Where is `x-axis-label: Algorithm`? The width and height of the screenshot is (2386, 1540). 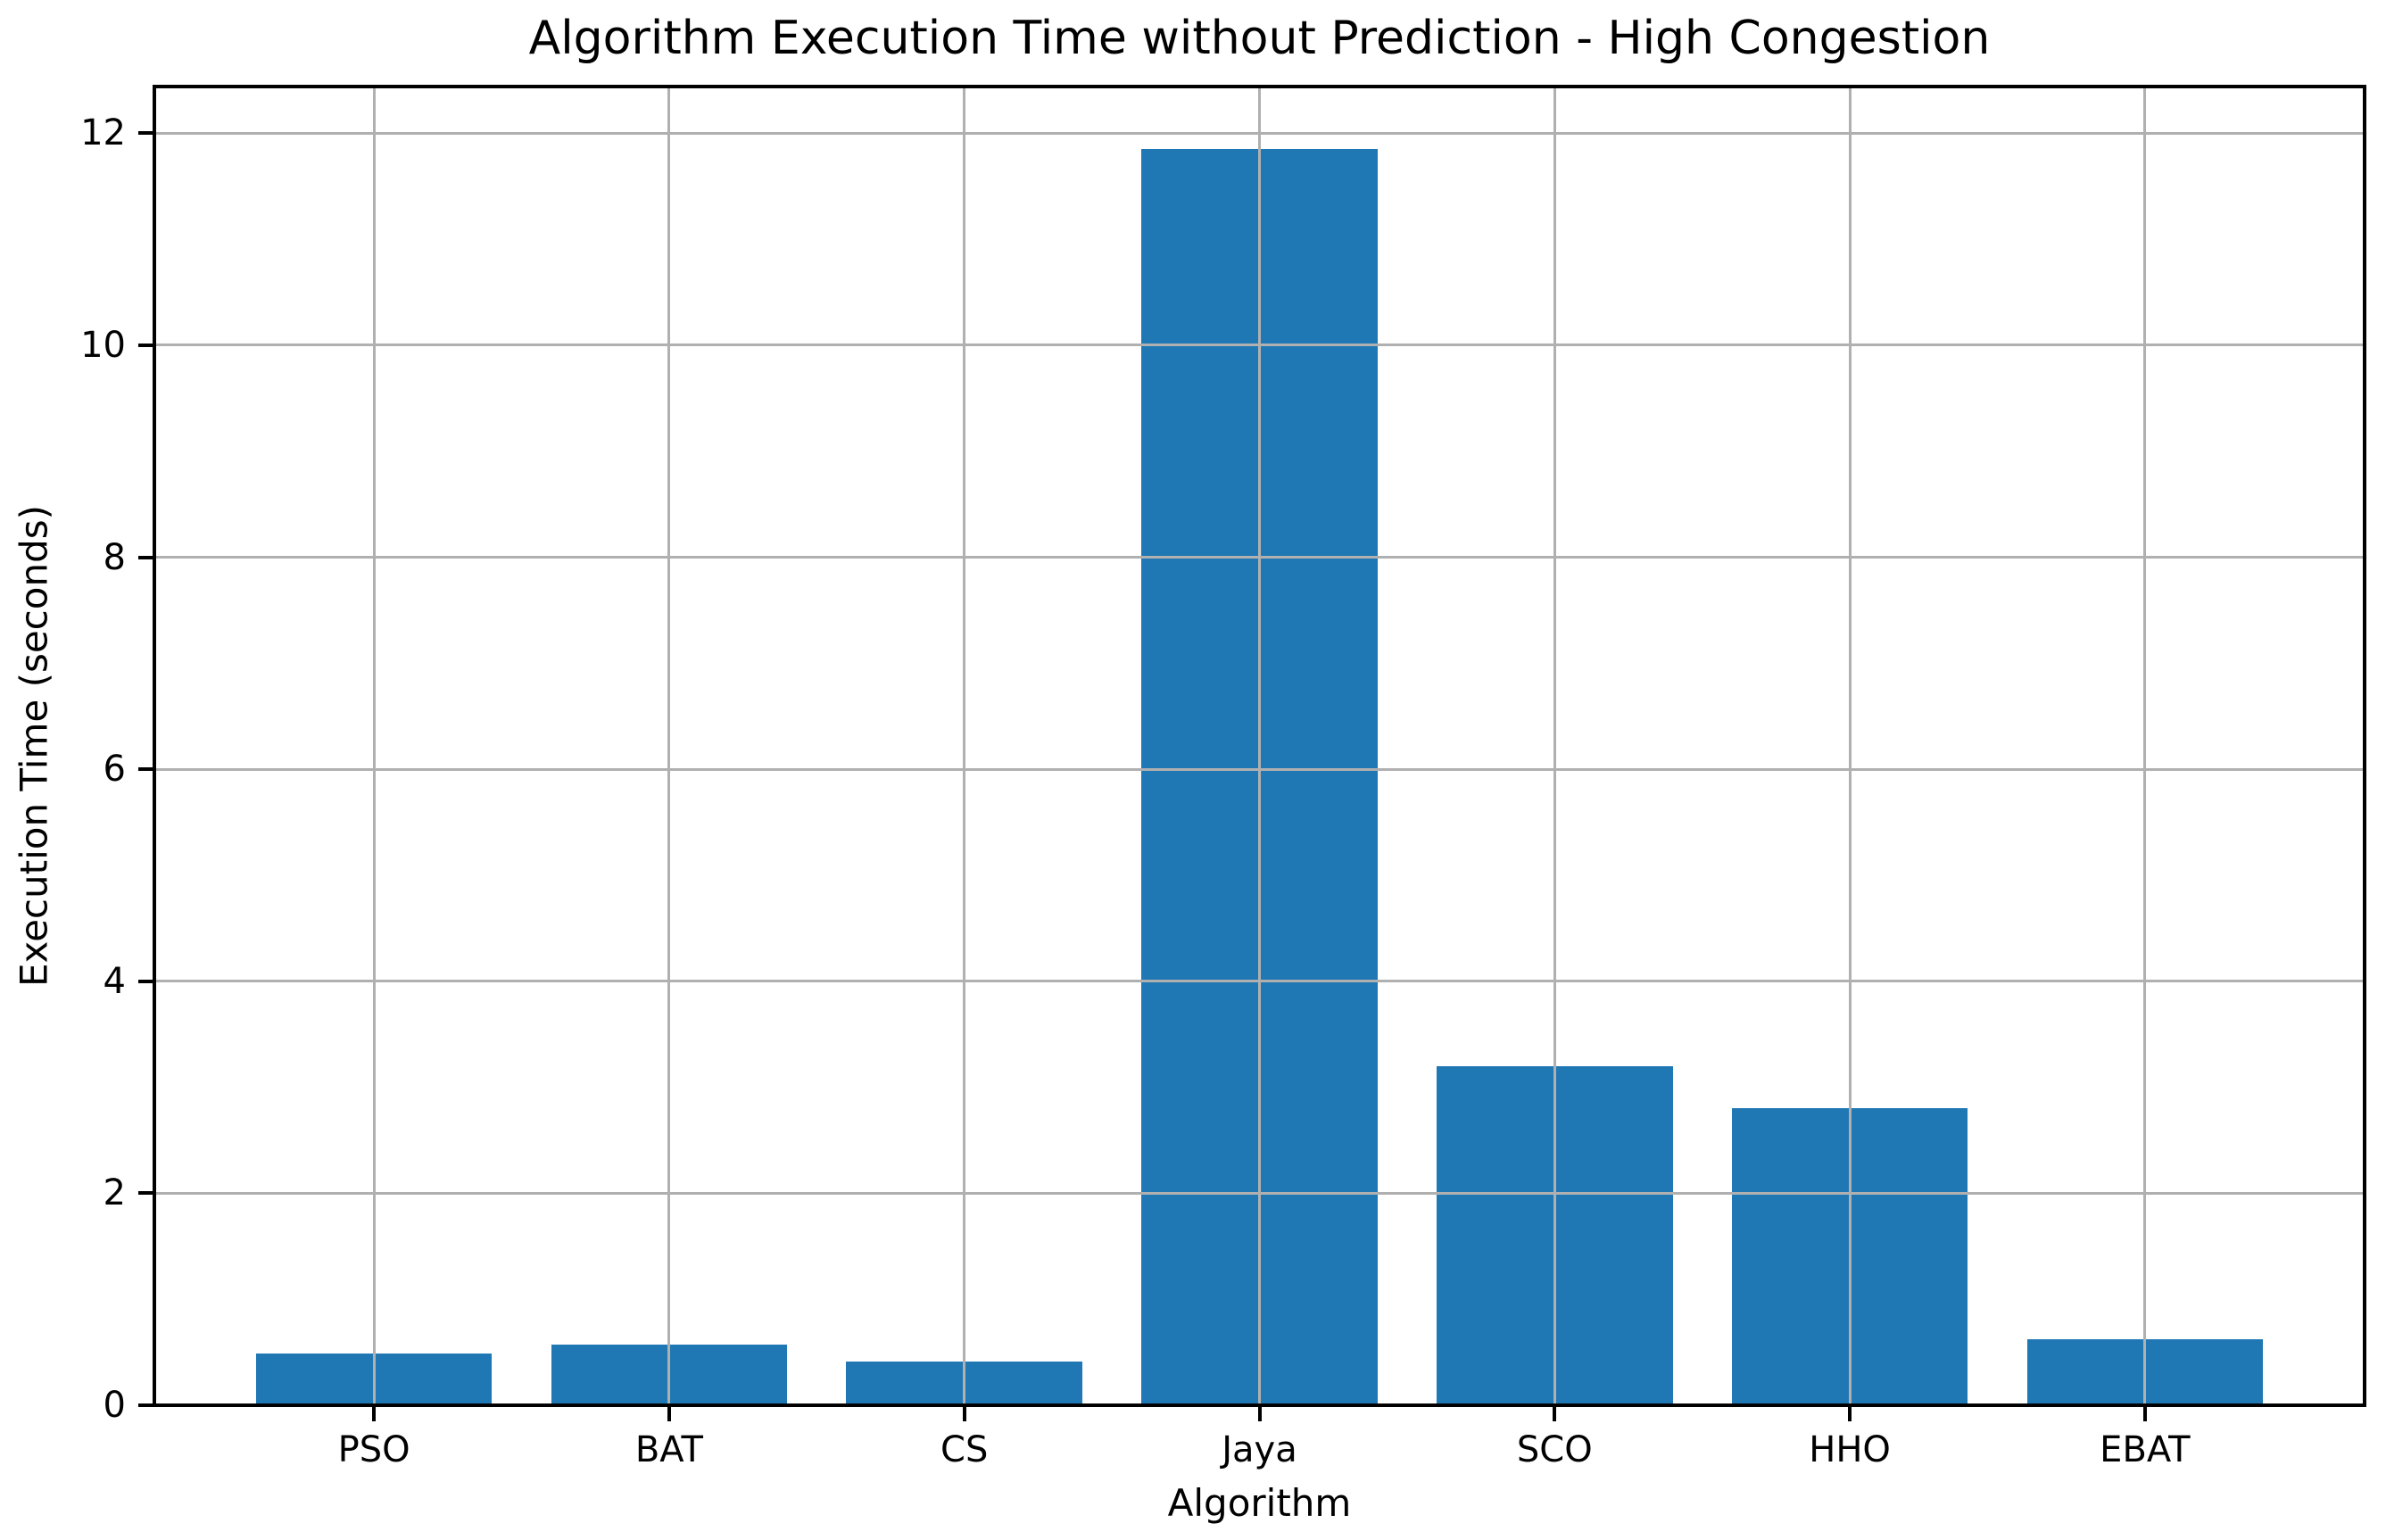 x-axis-label: Algorithm is located at coordinates (1259, 1503).